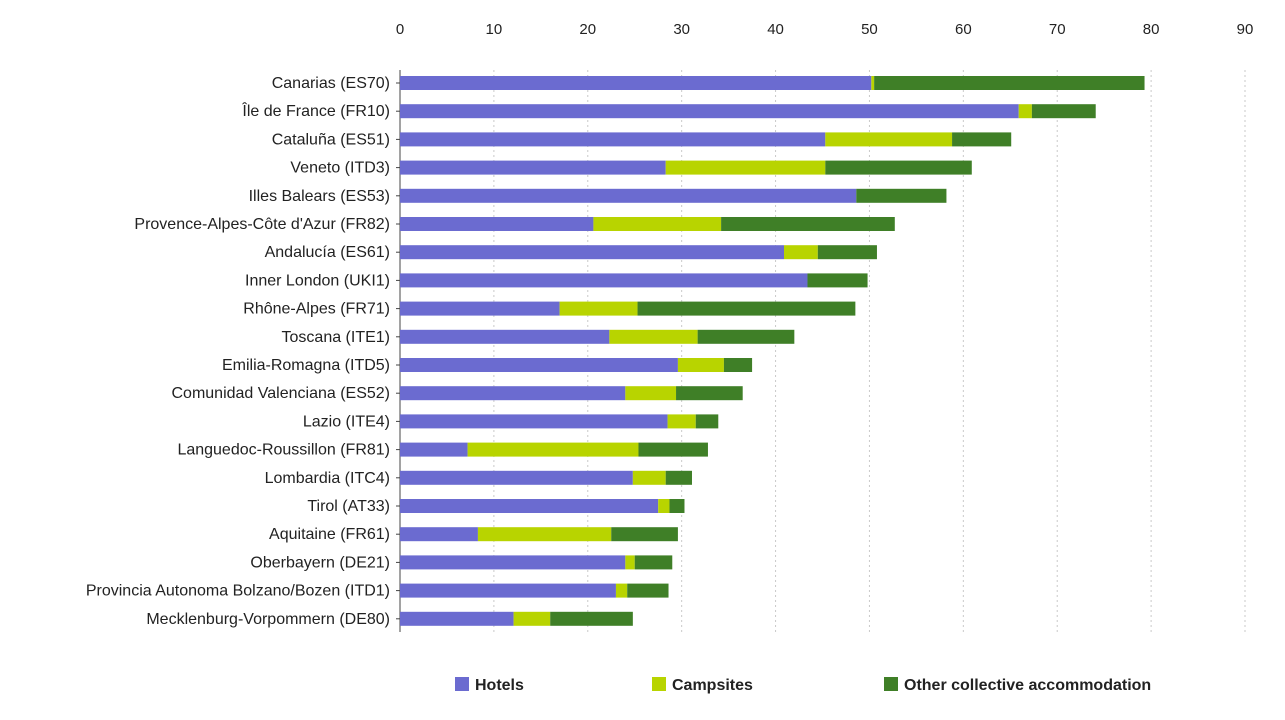 The image size is (1285, 720). What do you see at coordinates (1151, 29) in the screenshot?
I see `x-tick-label: 80` at bounding box center [1151, 29].